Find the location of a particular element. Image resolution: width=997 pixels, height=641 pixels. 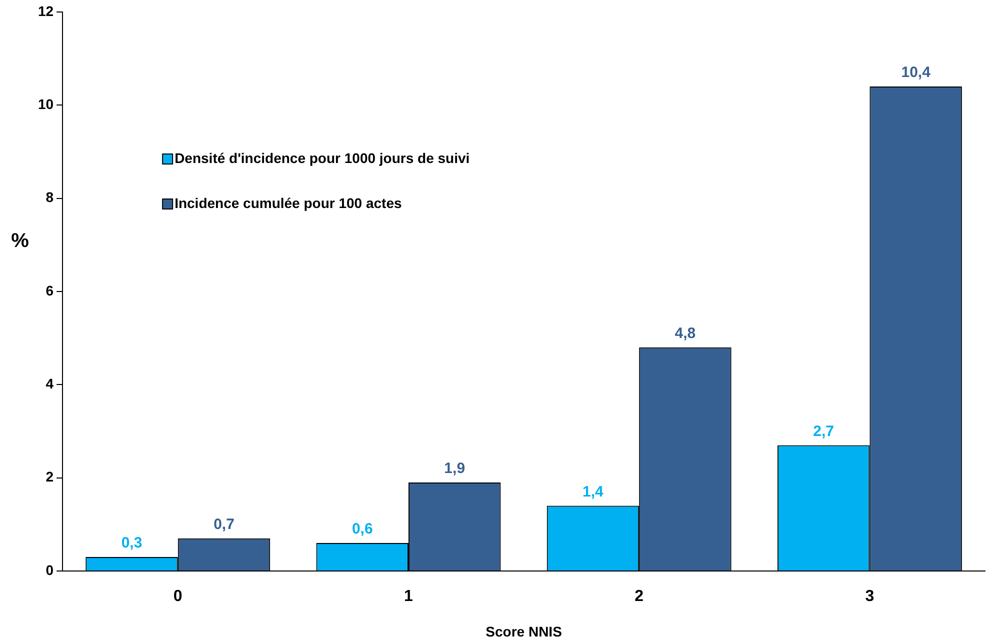

y-tick-label: 0 is located at coordinates (50, 570).